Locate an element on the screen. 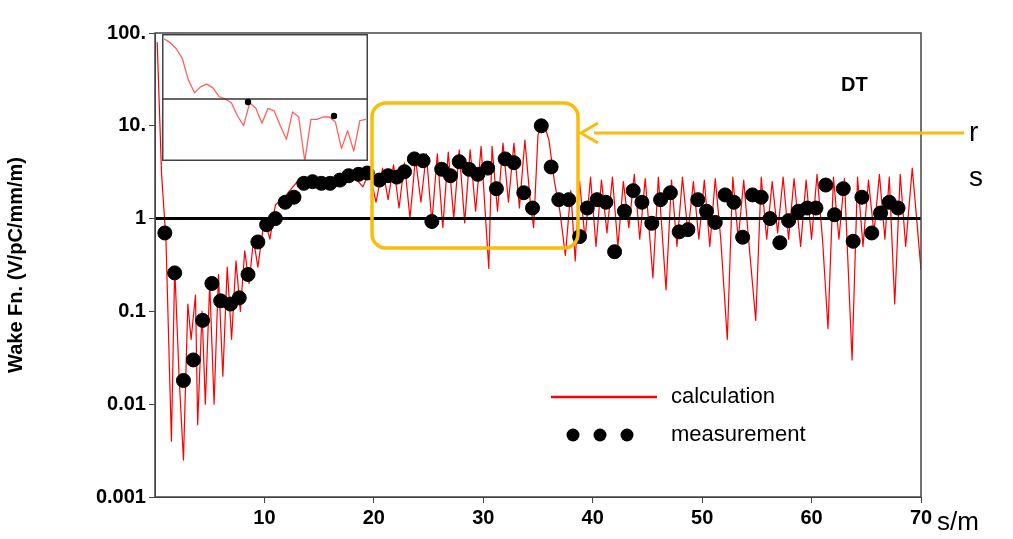 The width and height of the screenshot is (1013, 539). x-tick-label: 60 is located at coordinates (811, 516).